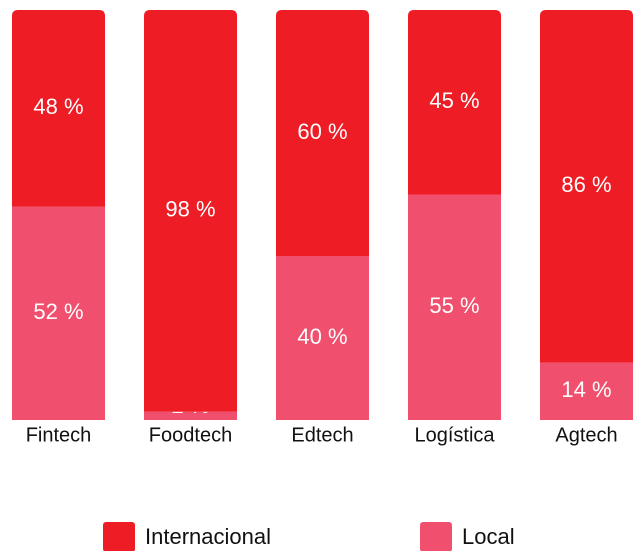 This screenshot has height=551, width=633. Describe the element at coordinates (208, 536) in the screenshot. I see `legend-label: Internacional` at that location.